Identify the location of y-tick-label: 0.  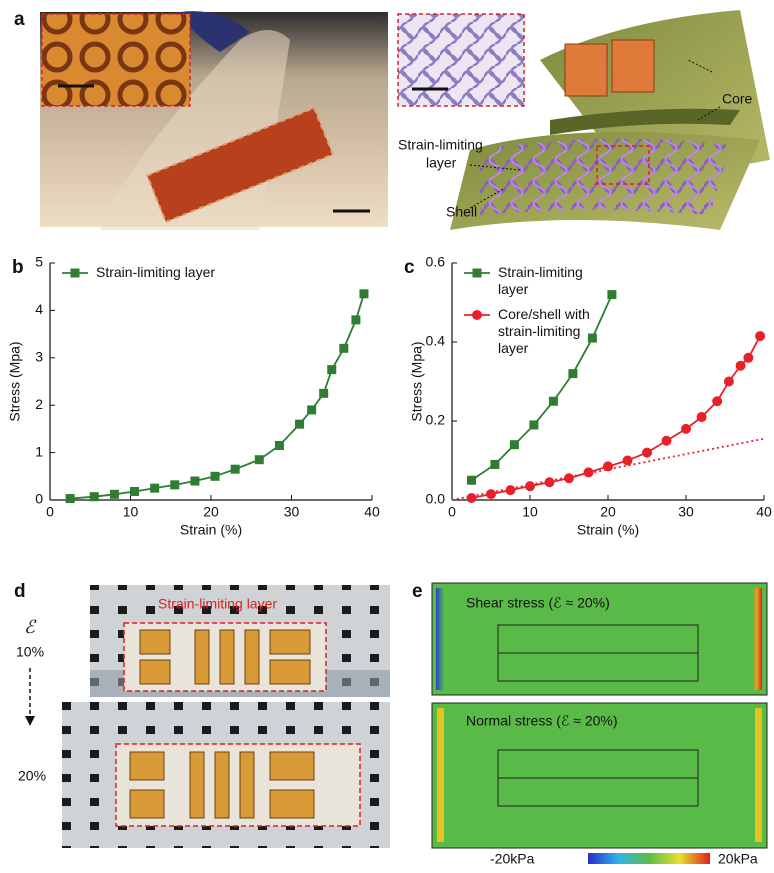
(39, 499).